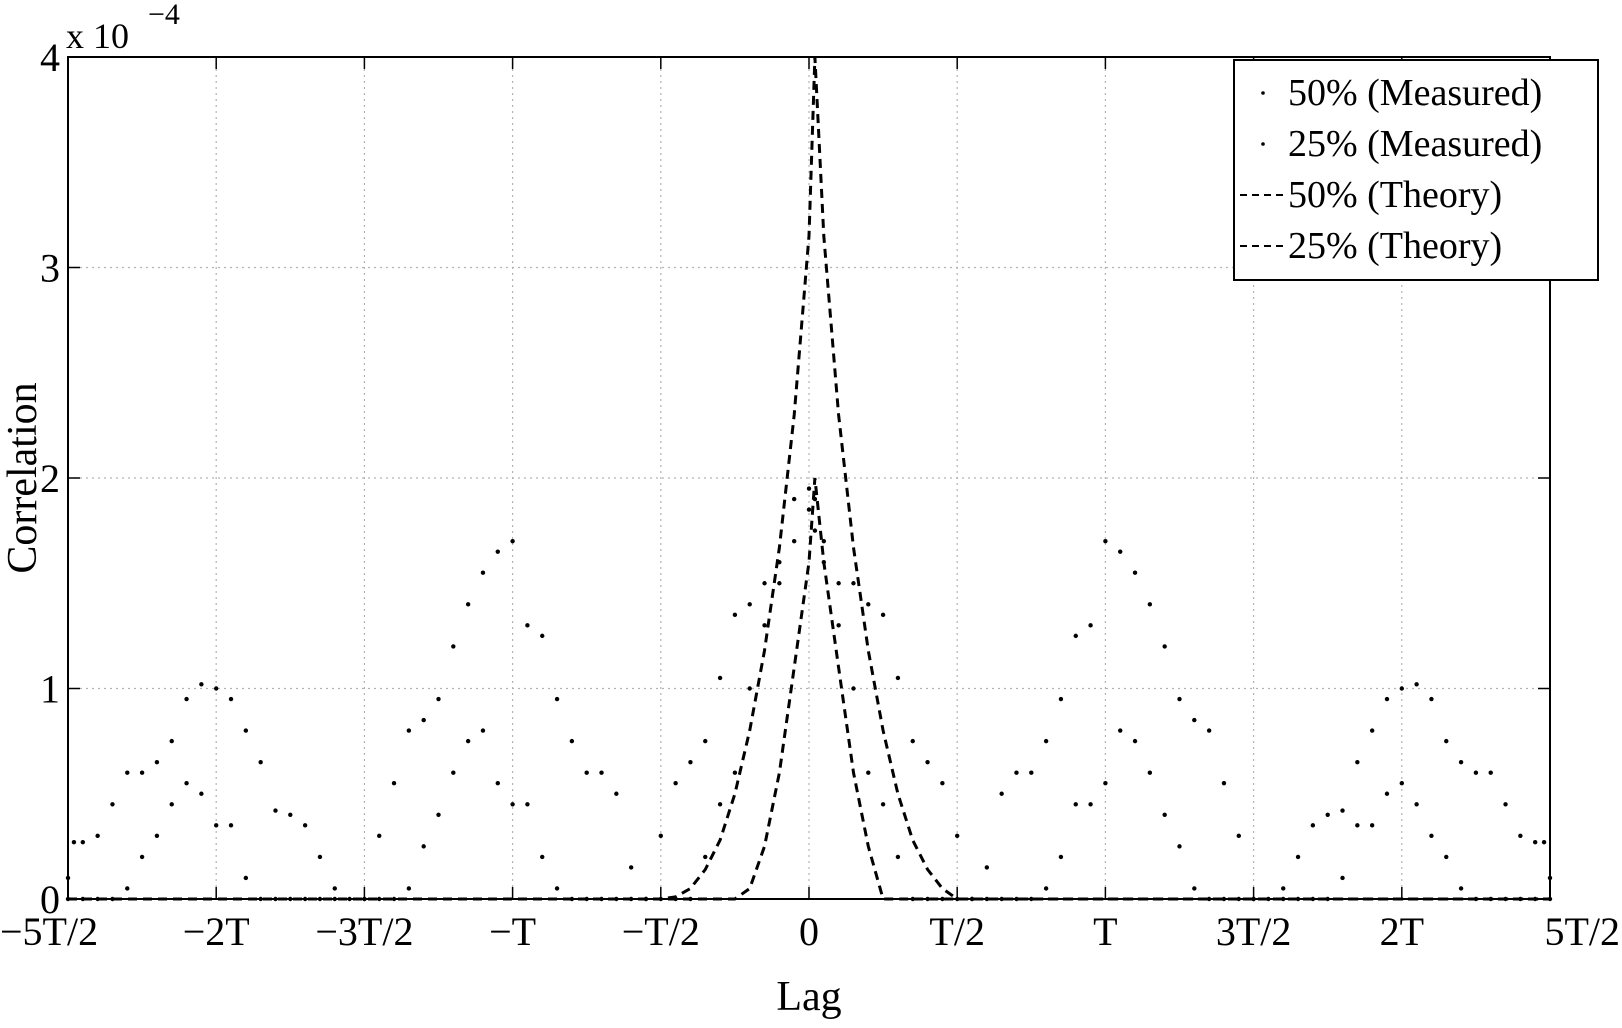  Describe the element at coordinates (1415, 93) in the screenshot. I see `legend-label: 50% (Measured)` at that location.